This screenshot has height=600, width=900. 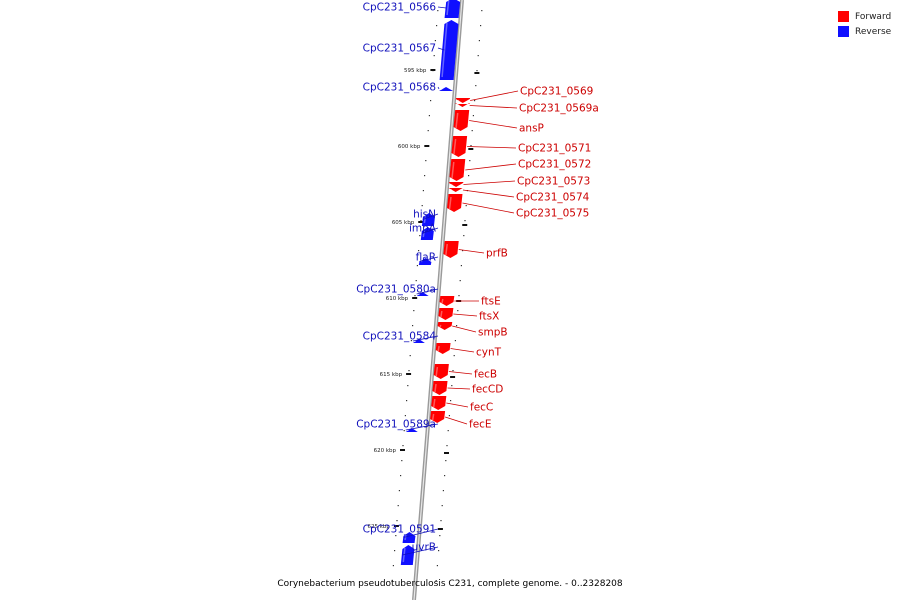 I want to click on gene-cpc231_0584-icon, so click(x=418, y=341).